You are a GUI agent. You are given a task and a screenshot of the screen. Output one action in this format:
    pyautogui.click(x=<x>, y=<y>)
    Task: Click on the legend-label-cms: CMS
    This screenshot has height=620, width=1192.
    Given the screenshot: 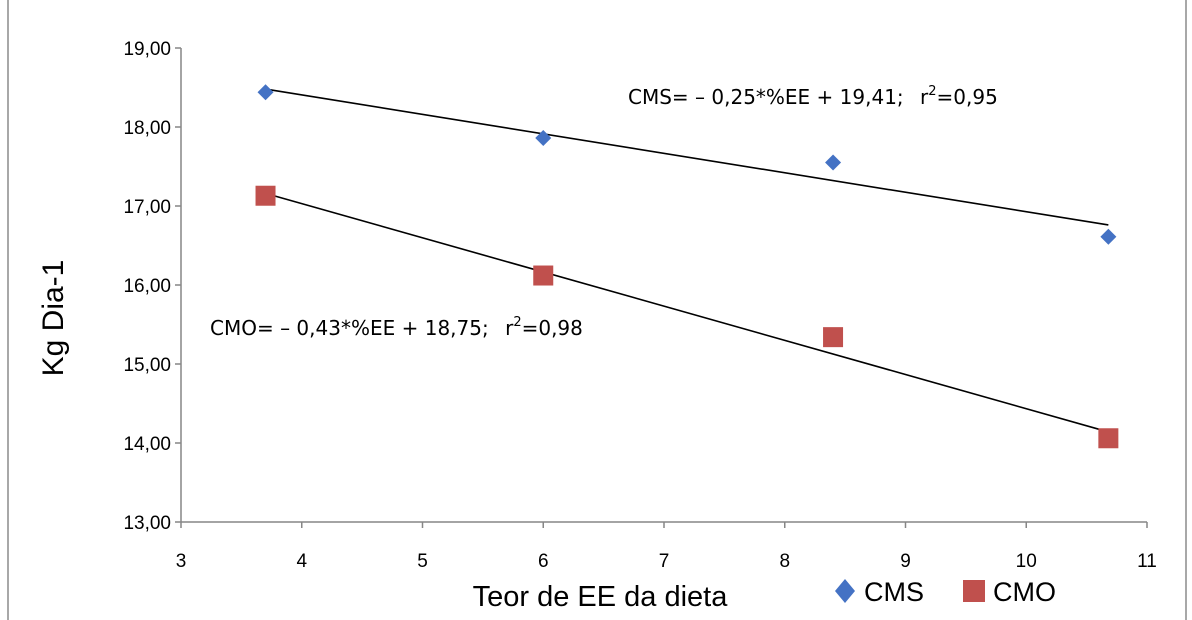 What is the action you would take?
    pyautogui.click(x=894, y=592)
    